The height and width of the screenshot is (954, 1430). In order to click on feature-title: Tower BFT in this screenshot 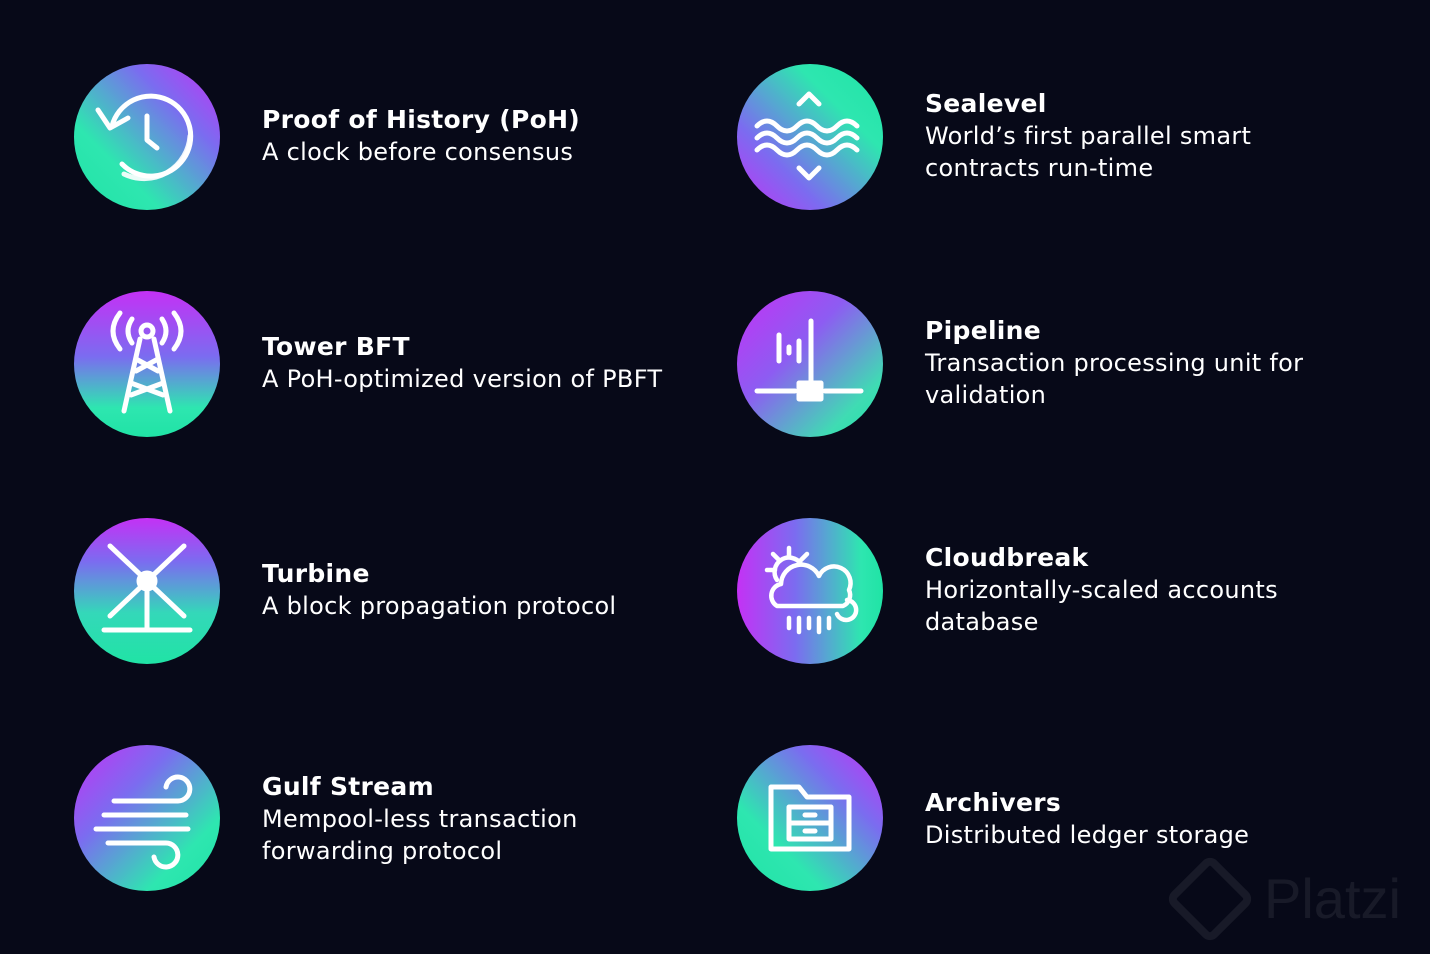, I will do `click(336, 346)`.